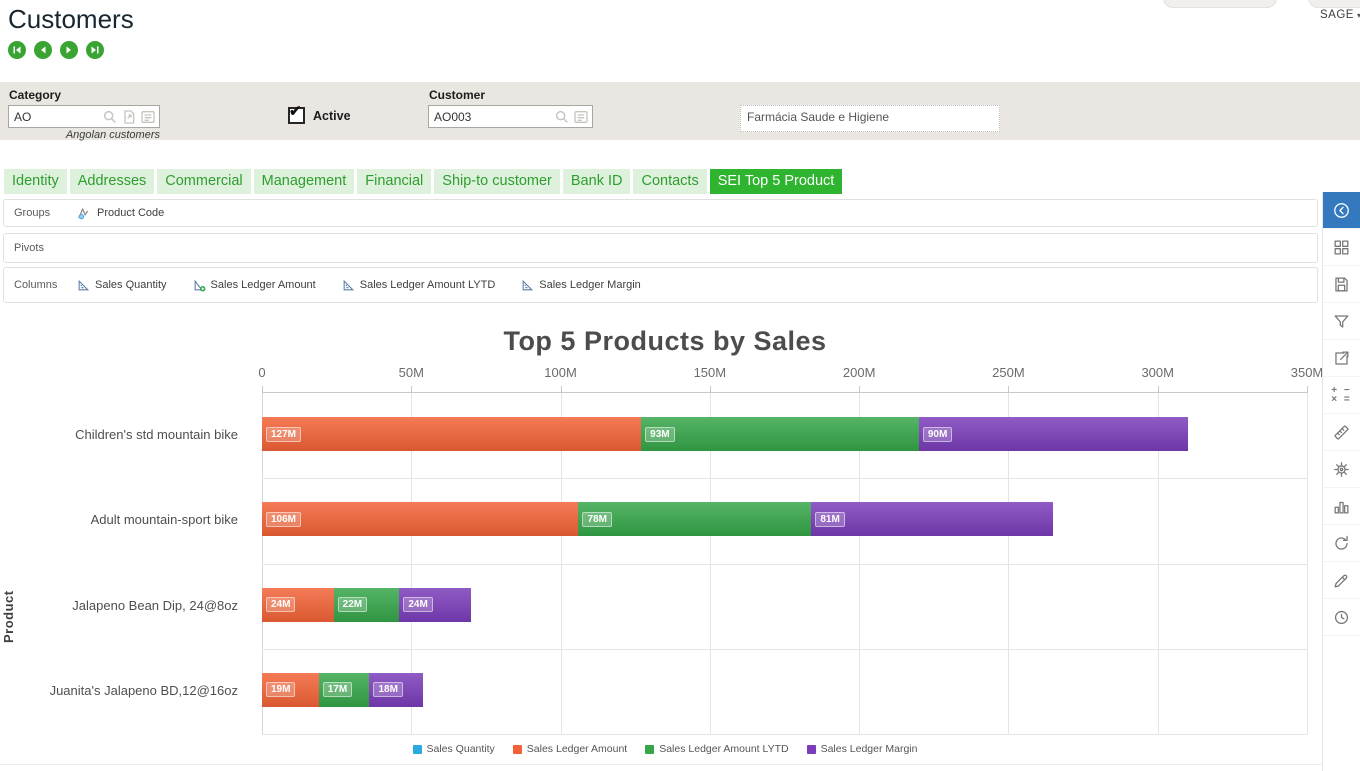 The height and width of the screenshot is (771, 1360). I want to click on chip-product-code: Product Code, so click(120, 213).